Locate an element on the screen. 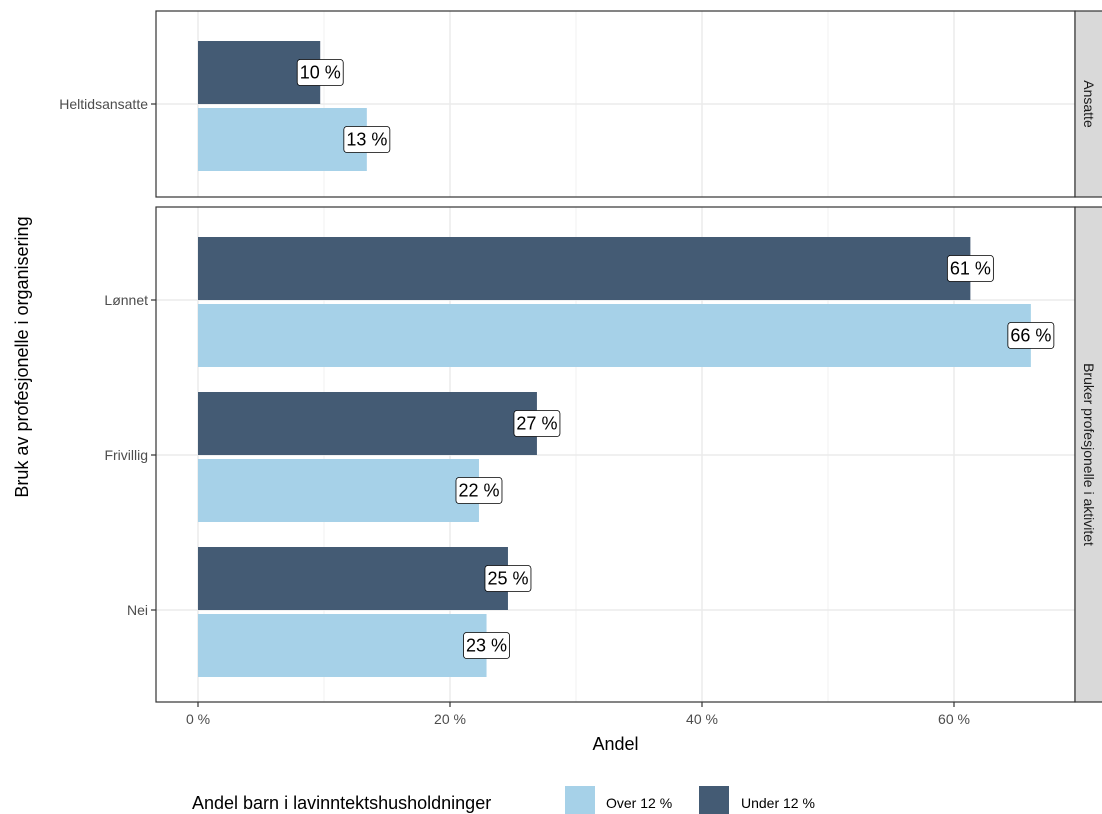  x-tick-label: 40 % is located at coordinates (702, 719).